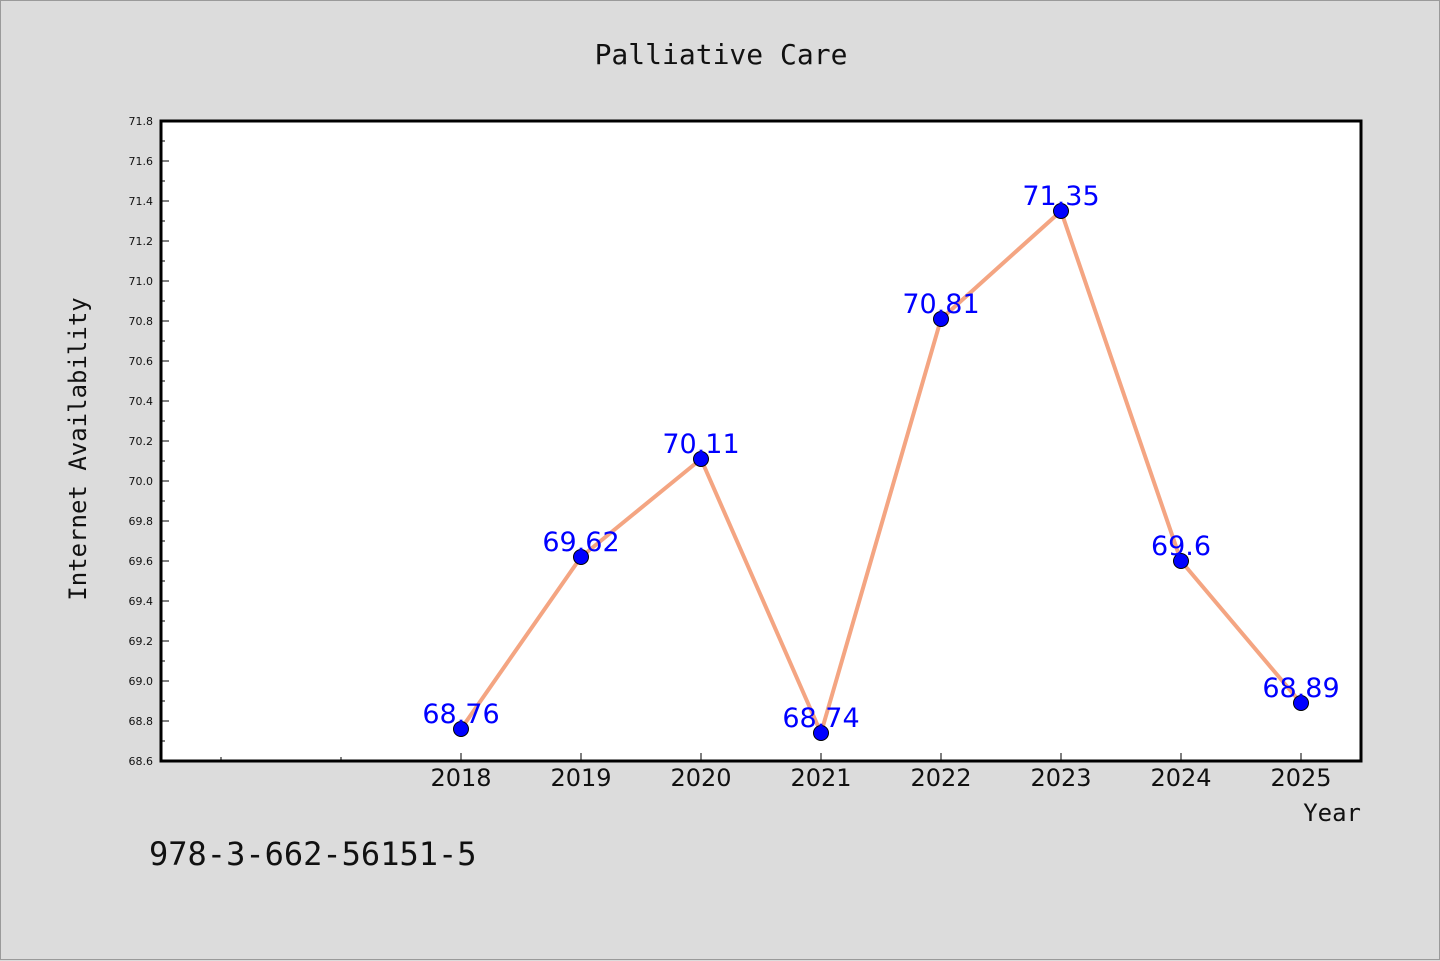 Image resolution: width=1440 pixels, height=961 pixels. What do you see at coordinates (776, 772) in the screenshot?
I see `x-axis: 2018 2019 2020 2021 2022 2023 2024 2025` at bounding box center [776, 772].